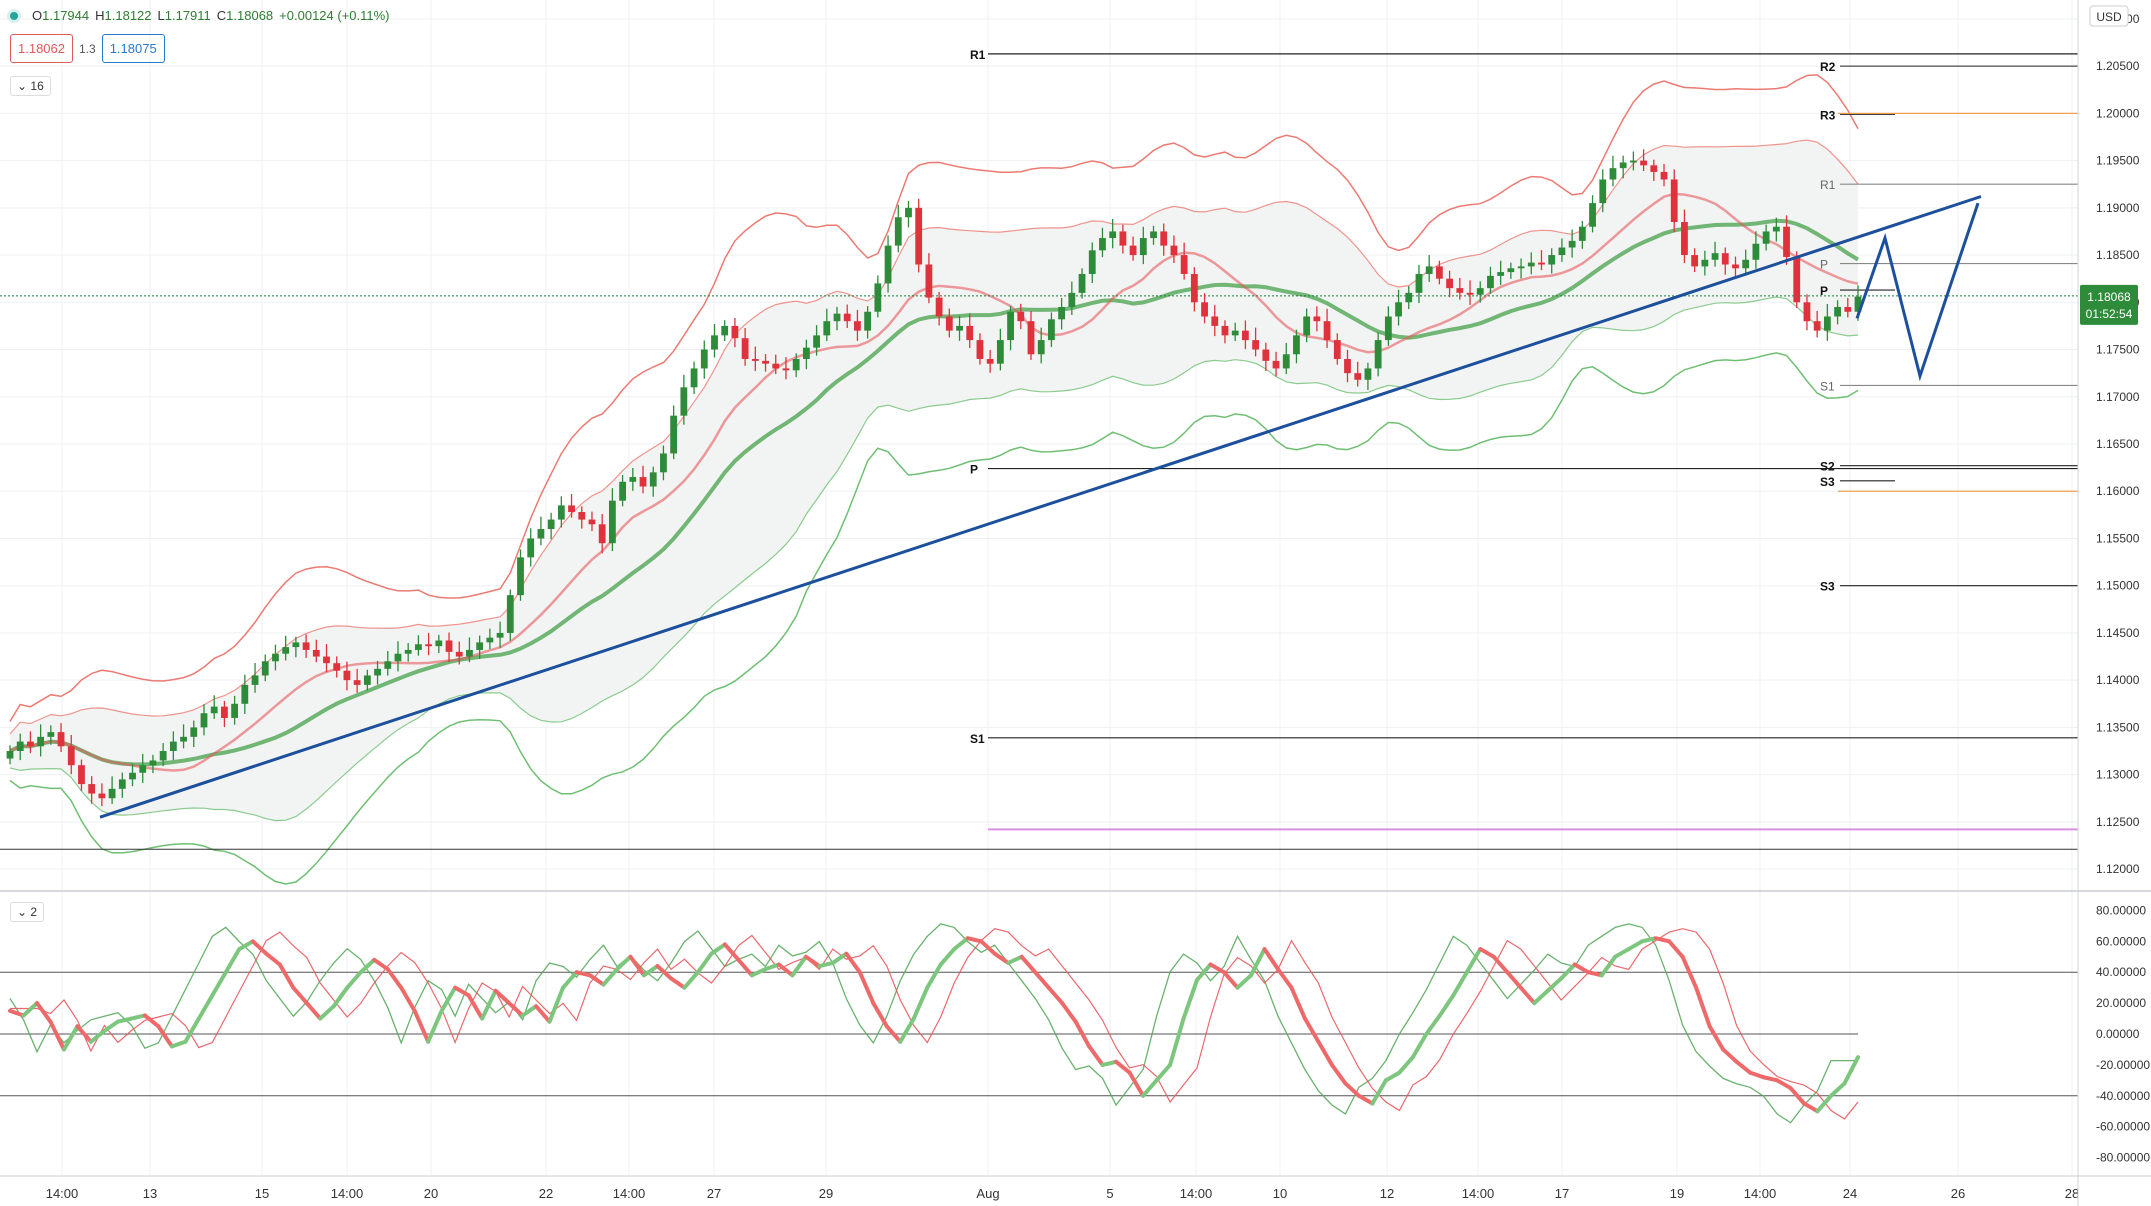 This screenshot has width=2151, height=1206. I want to click on close-value: 1.18068, so click(250, 15).